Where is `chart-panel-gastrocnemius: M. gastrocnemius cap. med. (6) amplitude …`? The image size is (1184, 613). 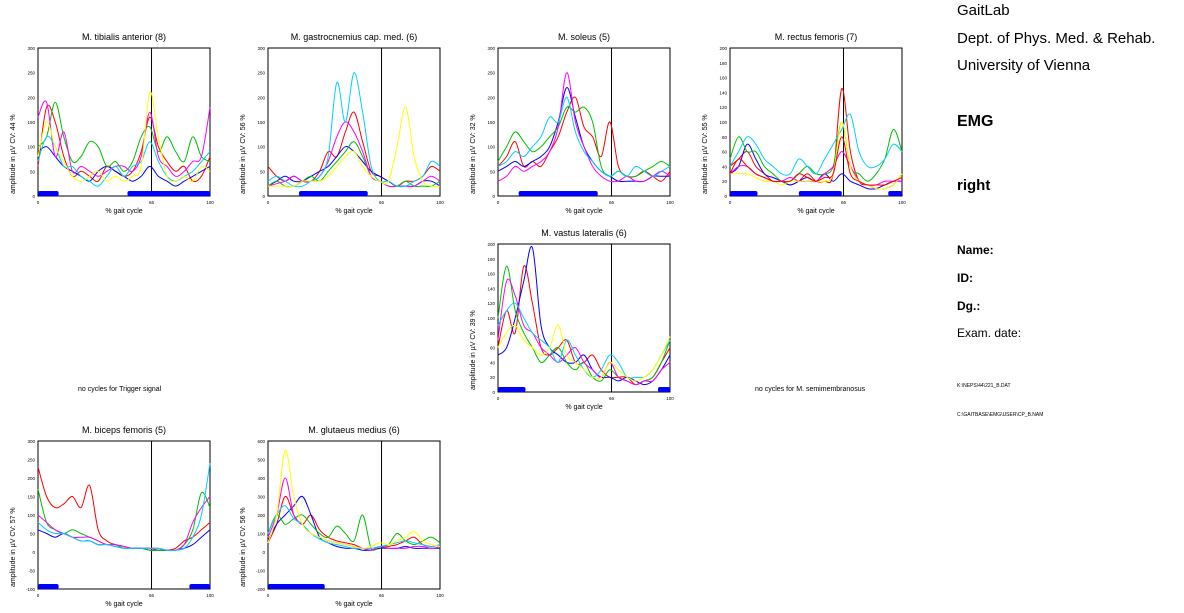
chart-panel-gastrocnemius: M. gastrocnemius cap. med. (6) amplitude … is located at coordinates (345, 123).